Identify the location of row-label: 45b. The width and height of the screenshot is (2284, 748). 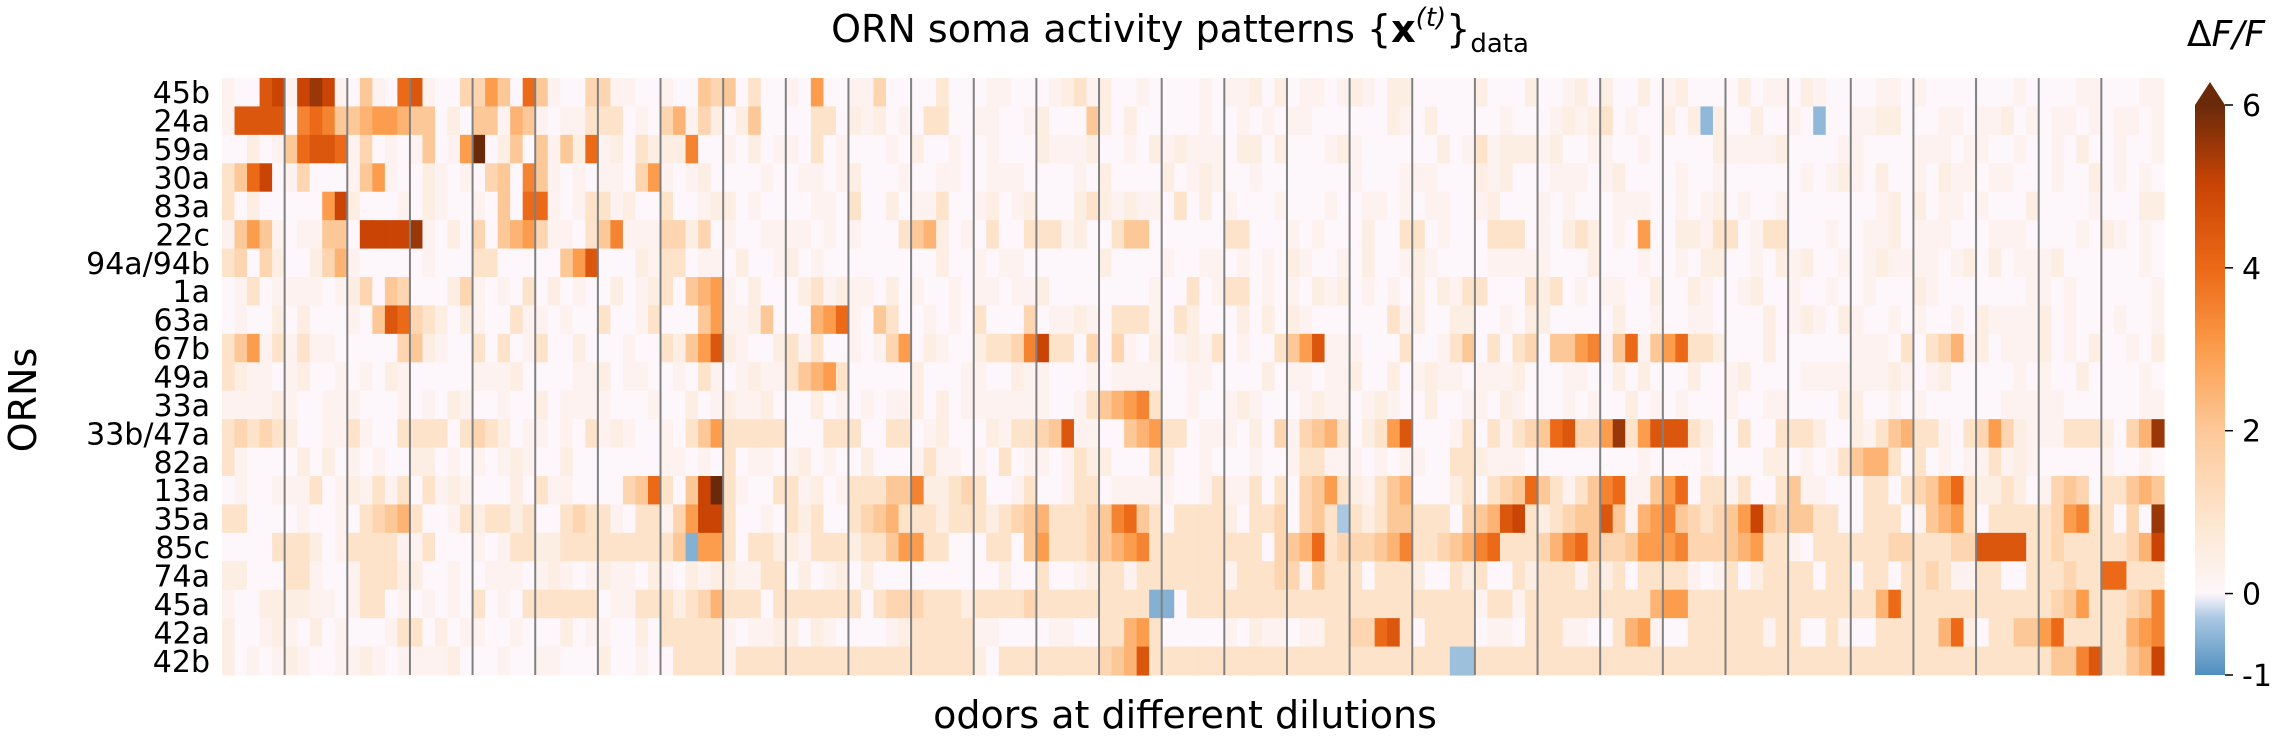
(181, 93).